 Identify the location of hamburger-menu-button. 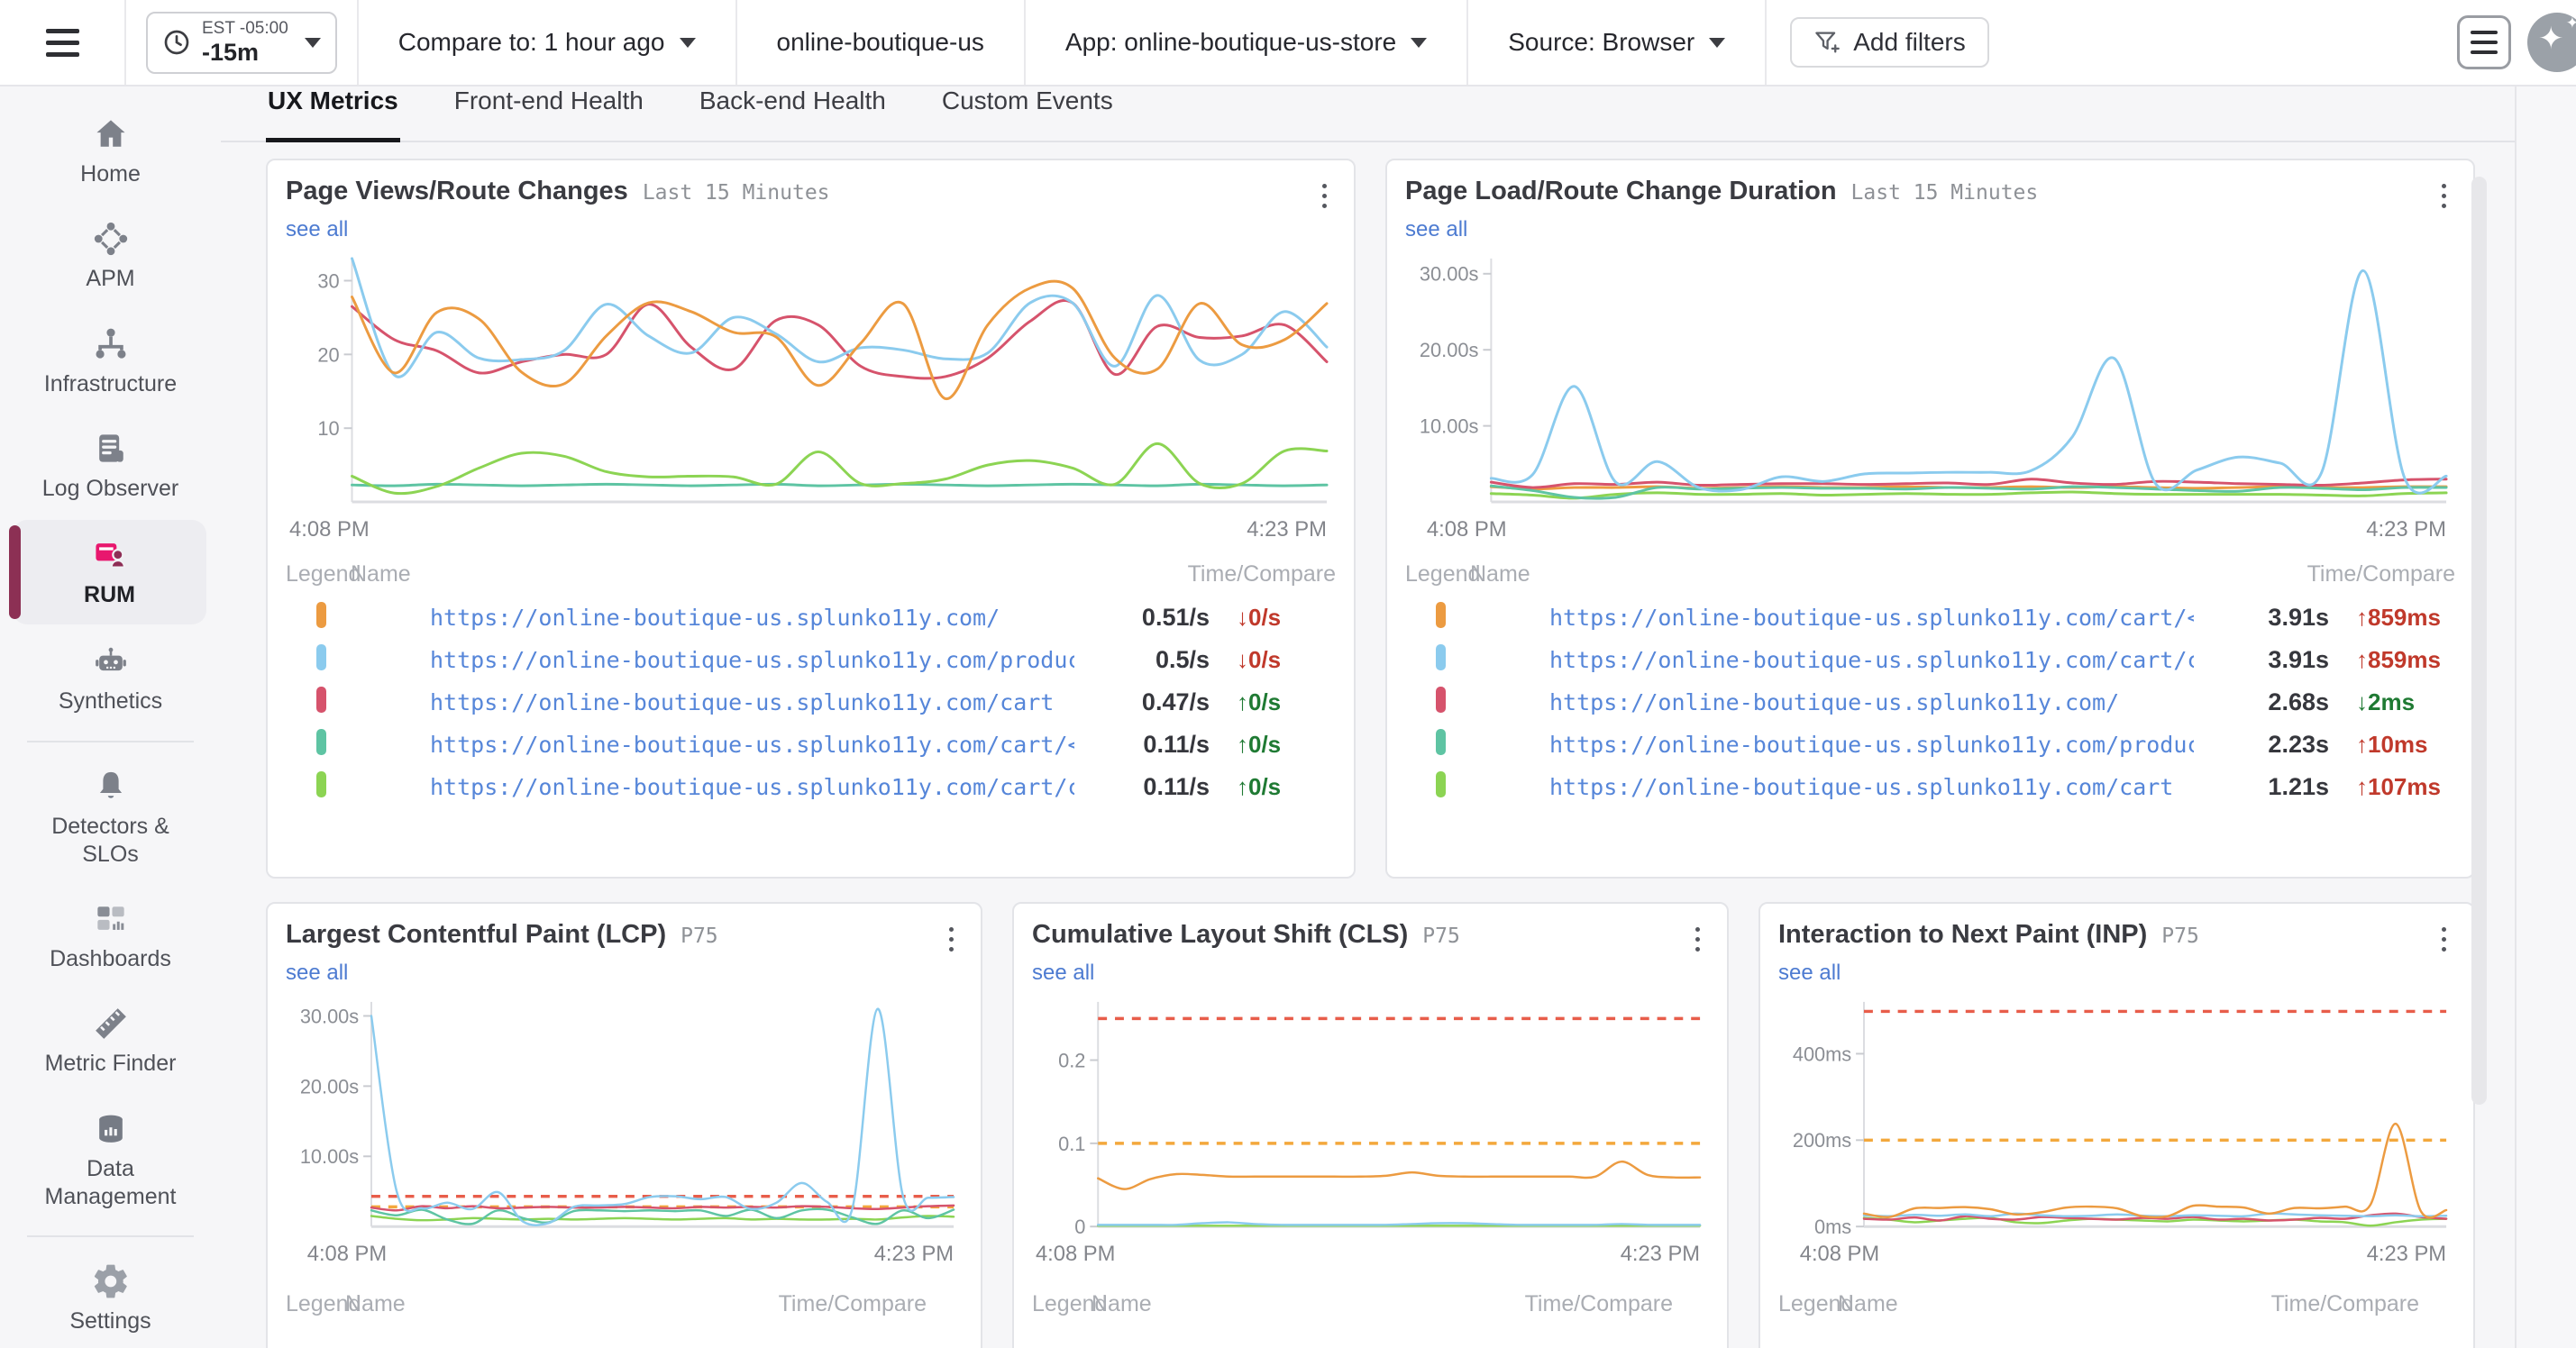
(63, 42).